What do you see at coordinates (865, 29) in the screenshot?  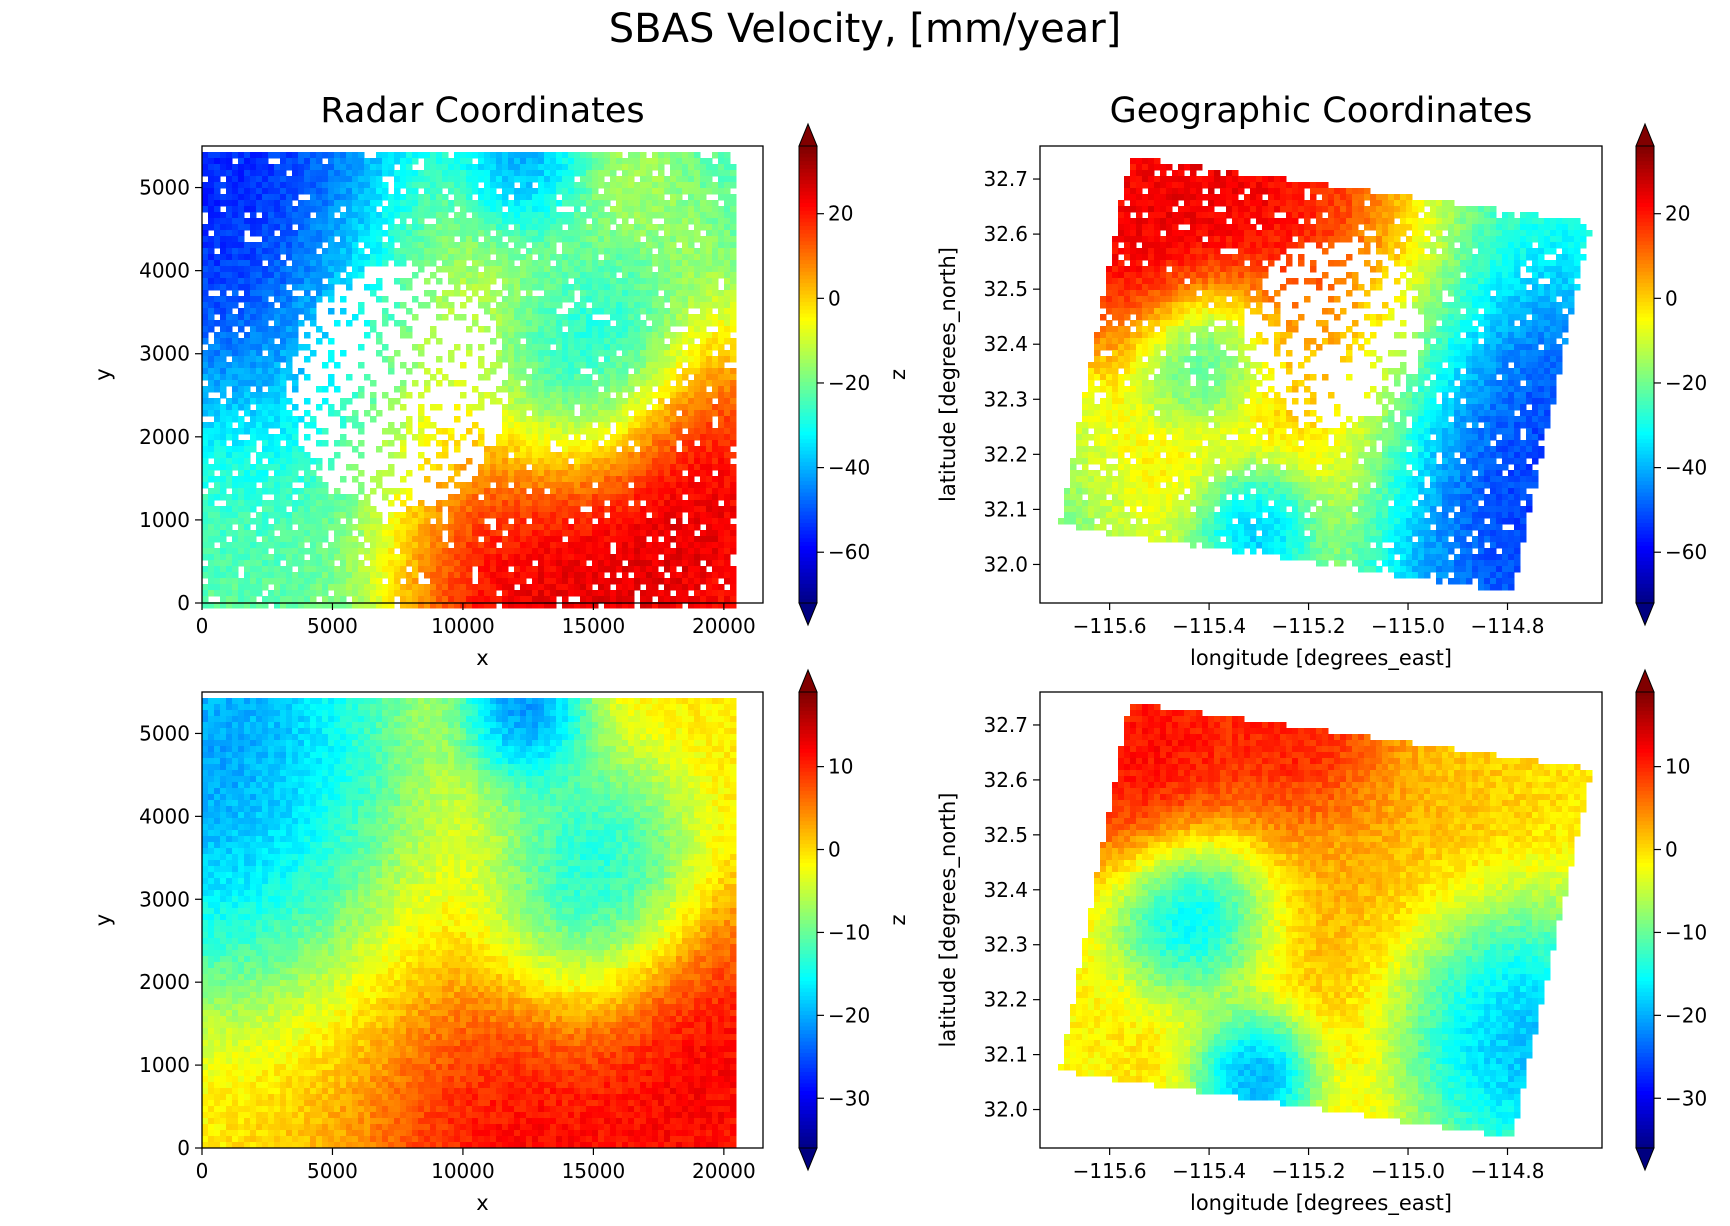 I see `figure-title: SBAS Velocity, [mm/year]` at bounding box center [865, 29].